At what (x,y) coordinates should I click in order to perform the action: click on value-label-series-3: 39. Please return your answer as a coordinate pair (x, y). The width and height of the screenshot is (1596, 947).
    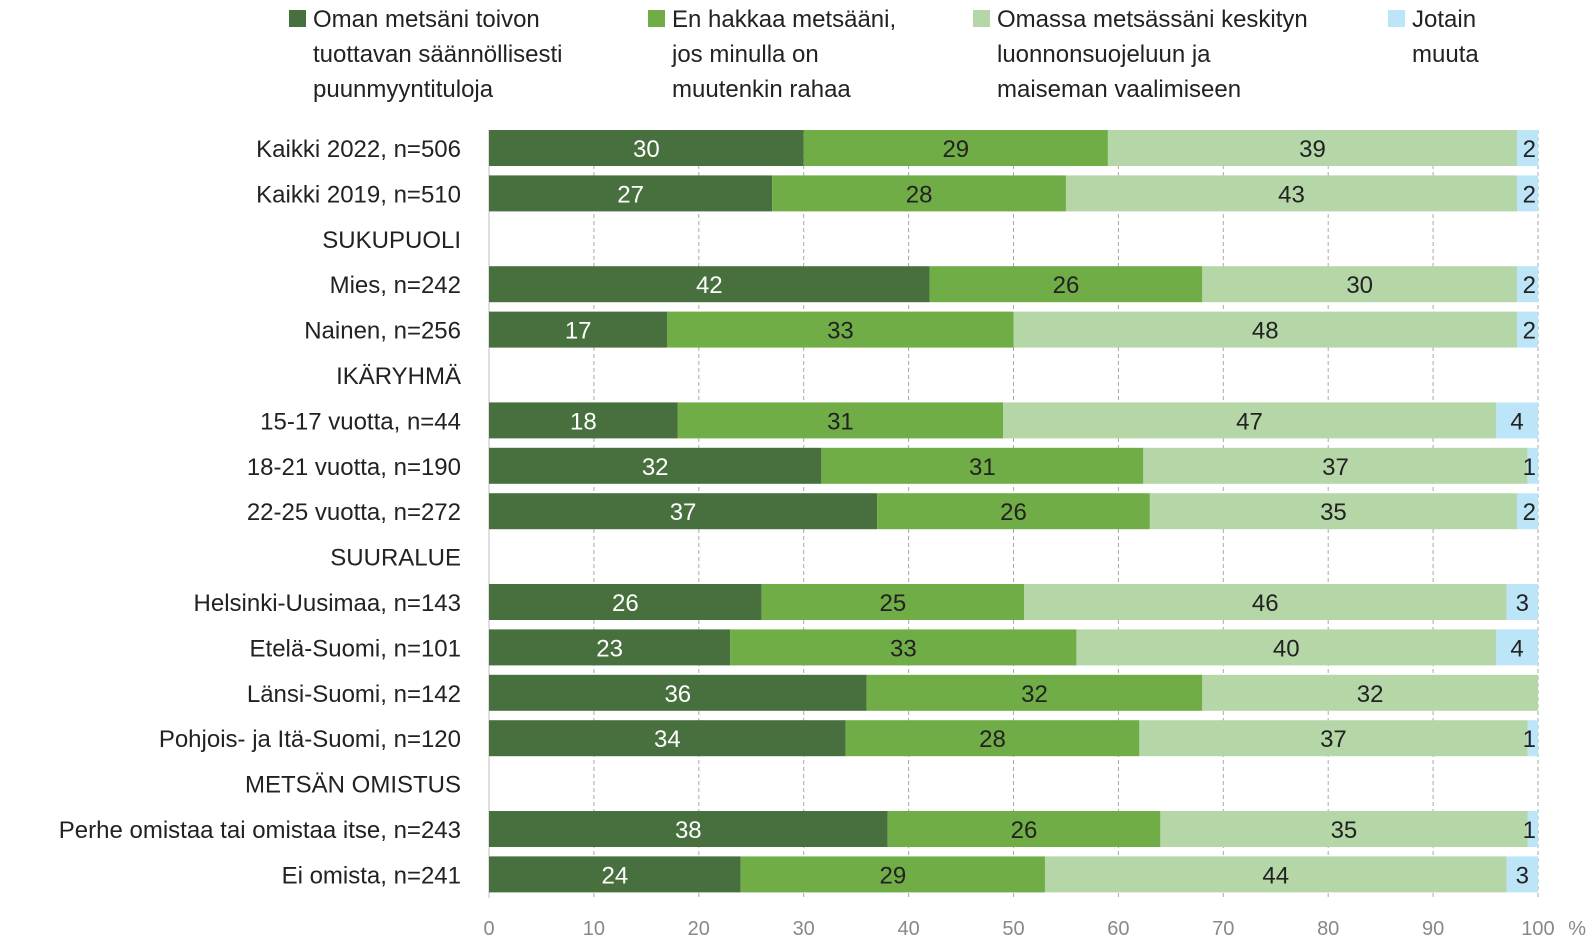
    Looking at the image, I should click on (1312, 149).